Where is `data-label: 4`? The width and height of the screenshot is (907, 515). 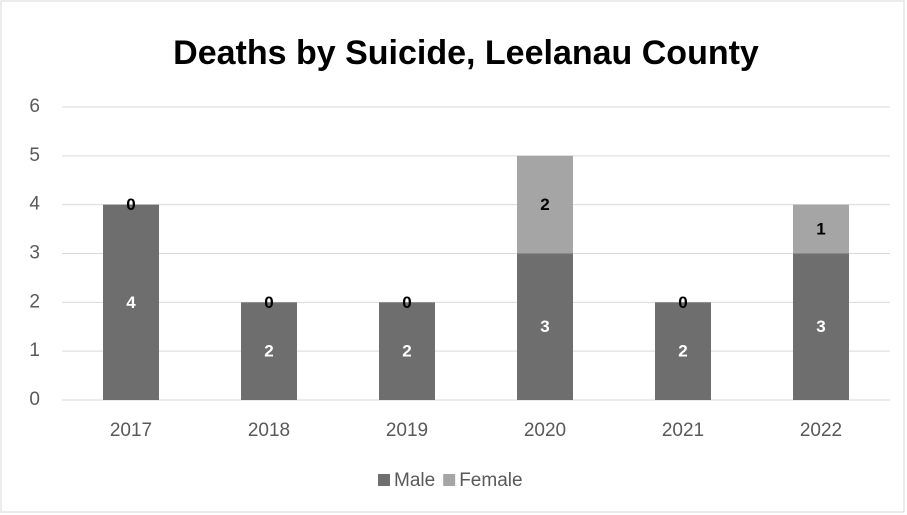 data-label: 4 is located at coordinates (131, 302).